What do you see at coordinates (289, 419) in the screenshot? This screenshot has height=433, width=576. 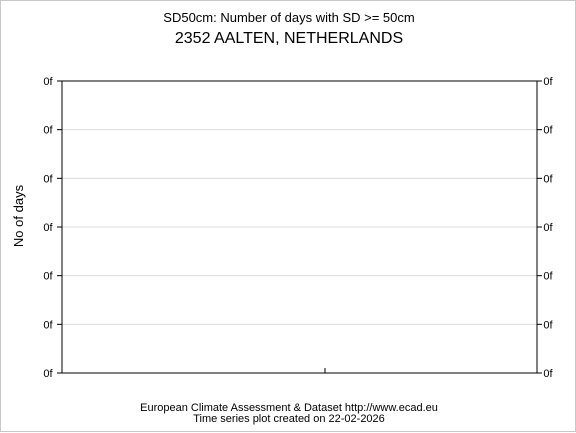 I see `footer-created: Time series plot created on 22-02-2026` at bounding box center [289, 419].